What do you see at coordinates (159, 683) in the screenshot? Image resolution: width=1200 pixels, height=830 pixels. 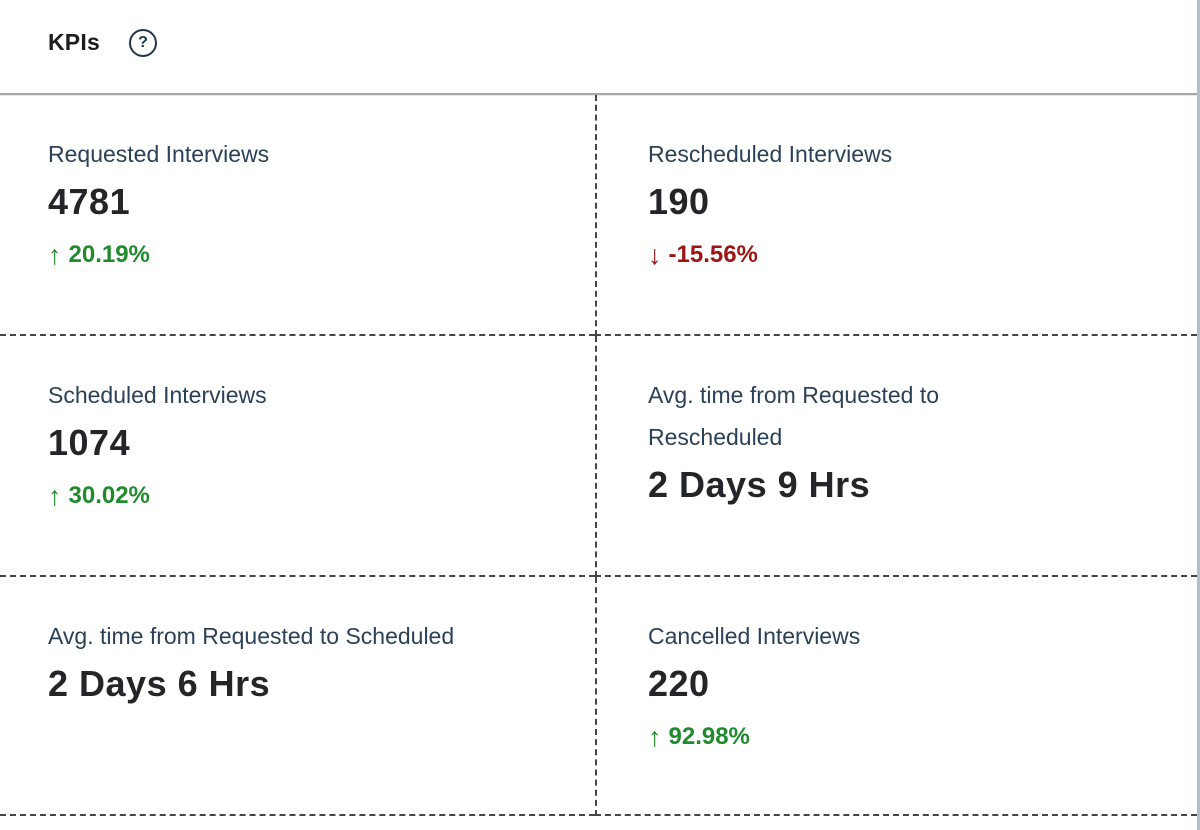 I see `kpi-value: 2 Days 6 Hrs` at bounding box center [159, 683].